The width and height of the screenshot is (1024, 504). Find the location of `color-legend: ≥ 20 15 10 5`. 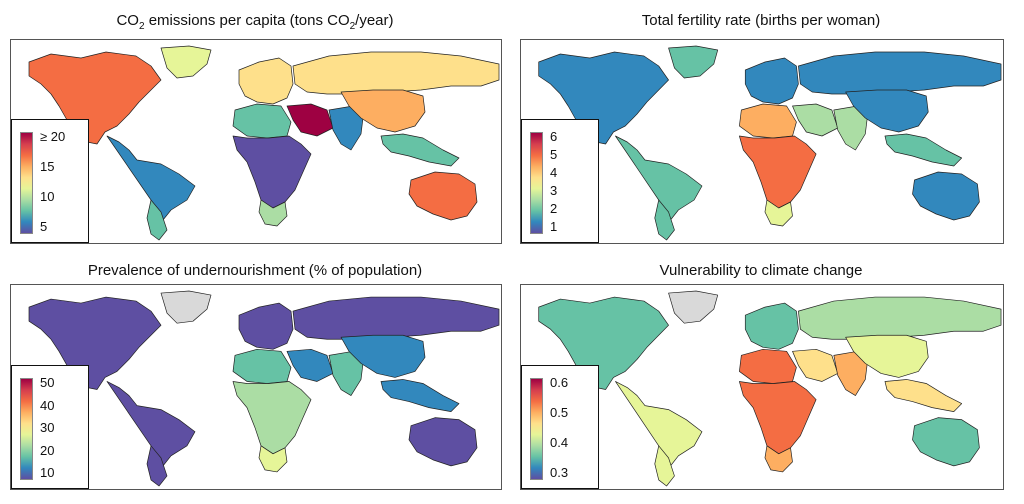

color-legend: ≥ 20 15 10 5 is located at coordinates (50, 181).